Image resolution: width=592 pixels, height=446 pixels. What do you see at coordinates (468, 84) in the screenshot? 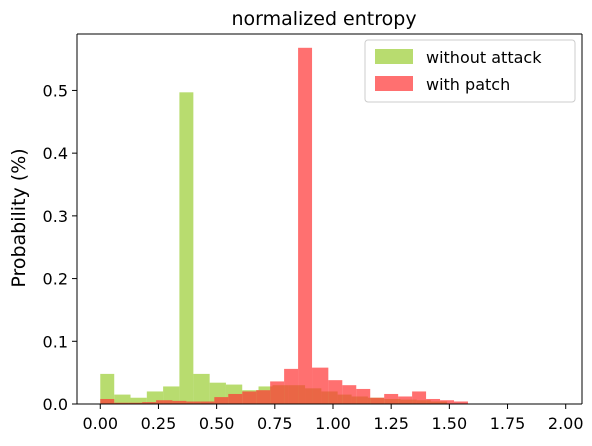
I see `legend-label-with-patch: with patch` at bounding box center [468, 84].